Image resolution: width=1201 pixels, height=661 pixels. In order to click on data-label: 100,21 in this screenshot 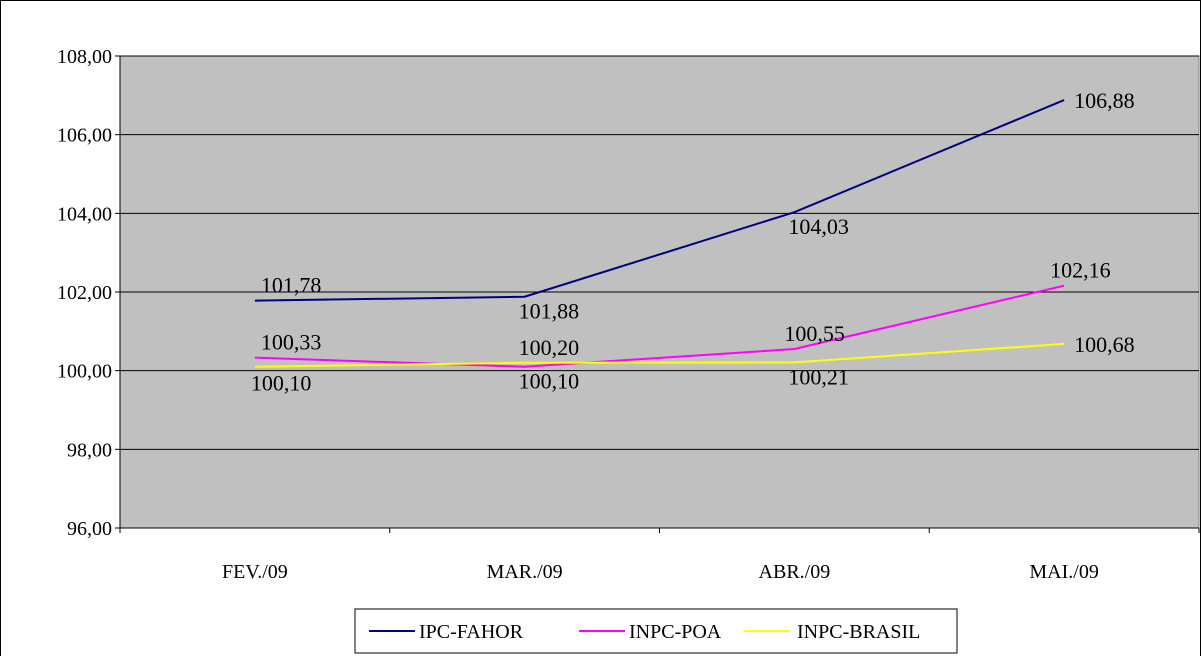, I will do `click(818, 376)`.